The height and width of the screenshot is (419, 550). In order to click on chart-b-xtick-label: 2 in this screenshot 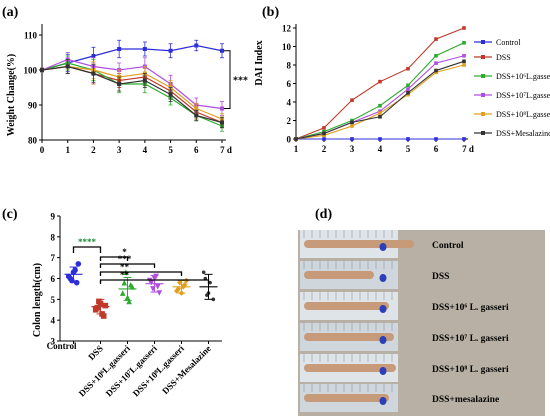, I will do `click(324, 149)`.